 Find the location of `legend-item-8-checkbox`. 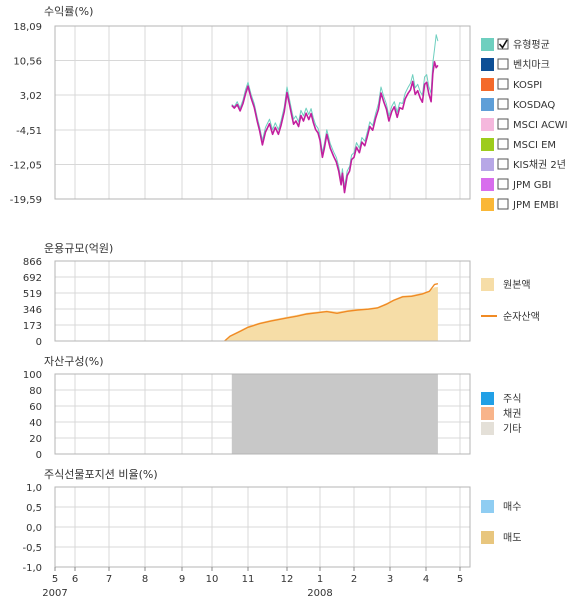

legend-item-8-checkbox is located at coordinates (503, 204).